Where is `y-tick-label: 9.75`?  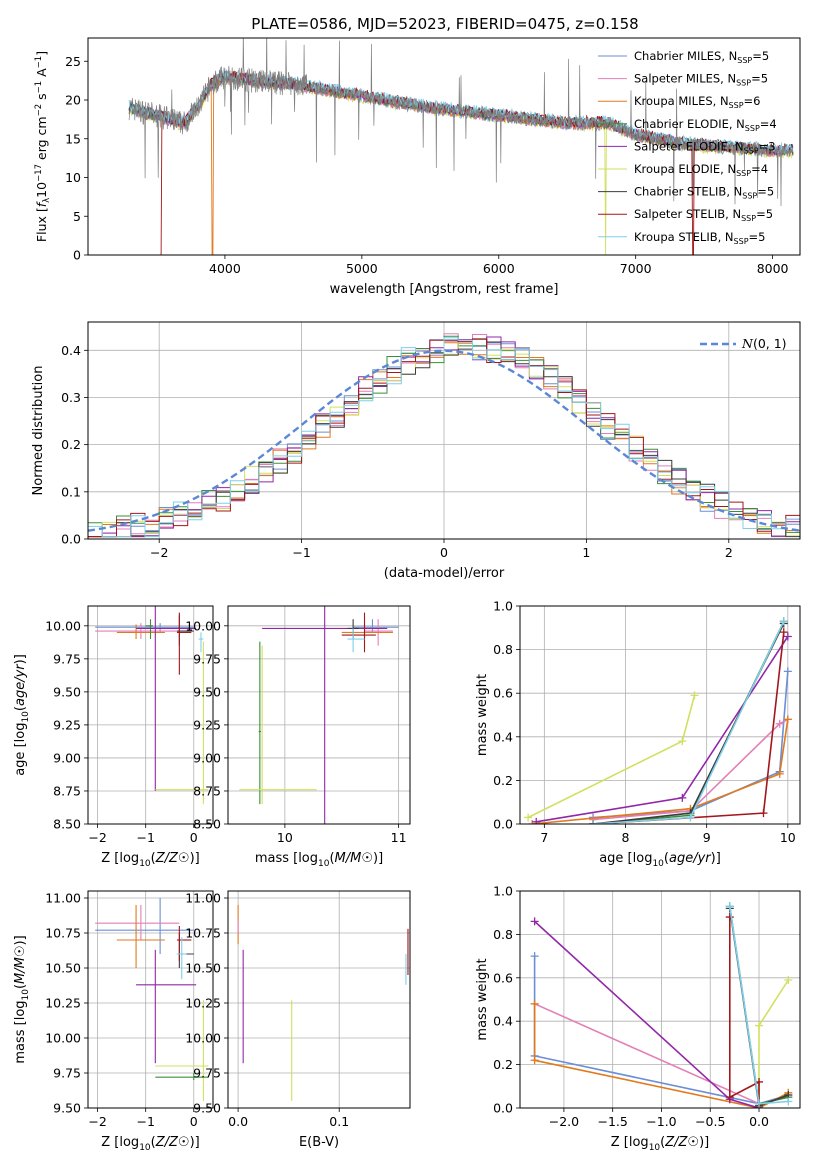 y-tick-label: 9.75 is located at coordinates (207, 658).